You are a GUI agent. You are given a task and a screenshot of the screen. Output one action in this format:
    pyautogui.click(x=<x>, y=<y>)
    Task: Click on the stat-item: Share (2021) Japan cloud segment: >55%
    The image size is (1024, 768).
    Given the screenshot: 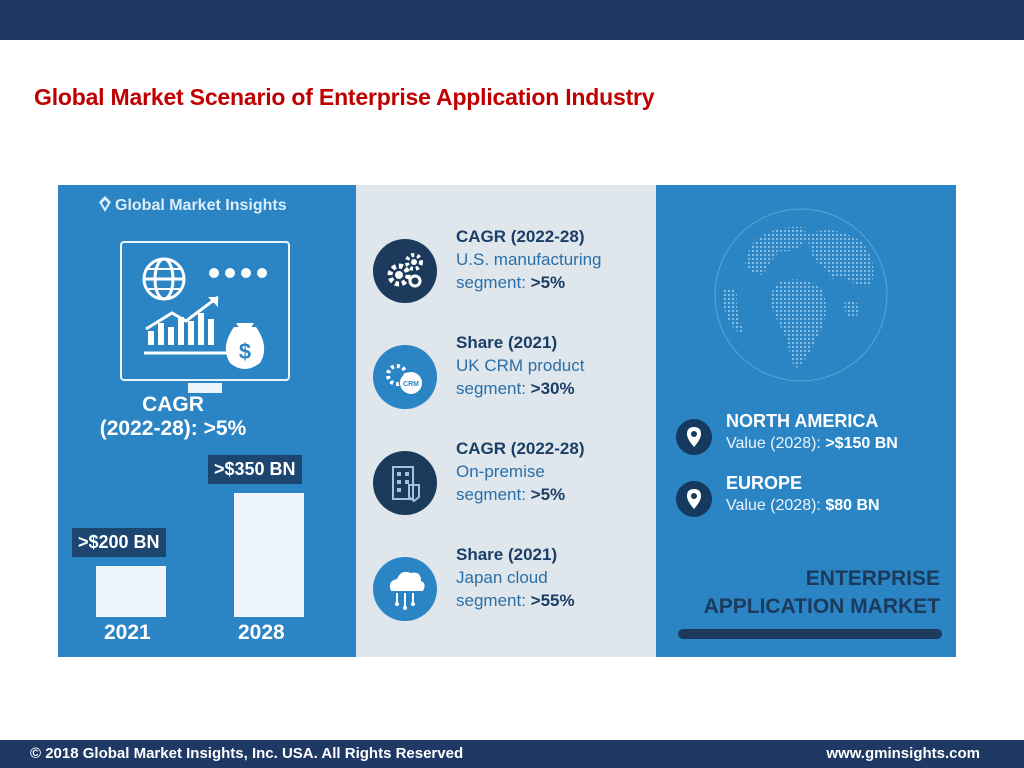 What is the action you would take?
    pyautogui.click(x=506, y=588)
    